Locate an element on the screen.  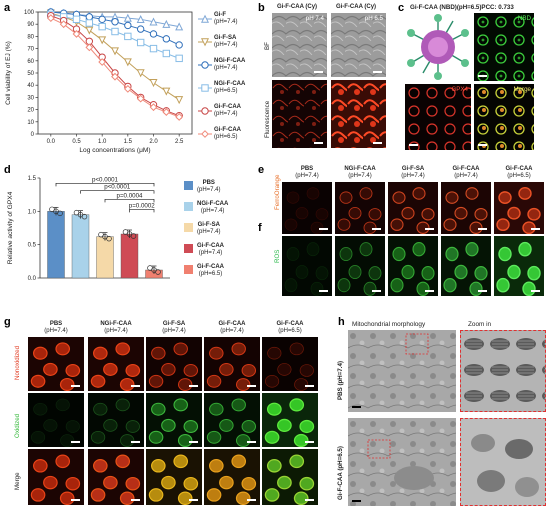
h-row-gifcaa: Gi-F-CAA (pH=6.5) is located at coordinates (340, 473).